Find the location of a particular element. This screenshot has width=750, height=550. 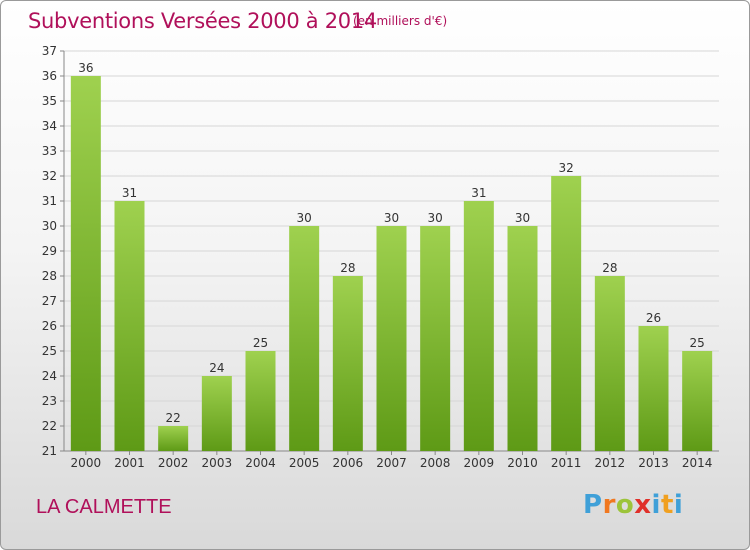

x-tick-label: 2002 is located at coordinates (173, 463).